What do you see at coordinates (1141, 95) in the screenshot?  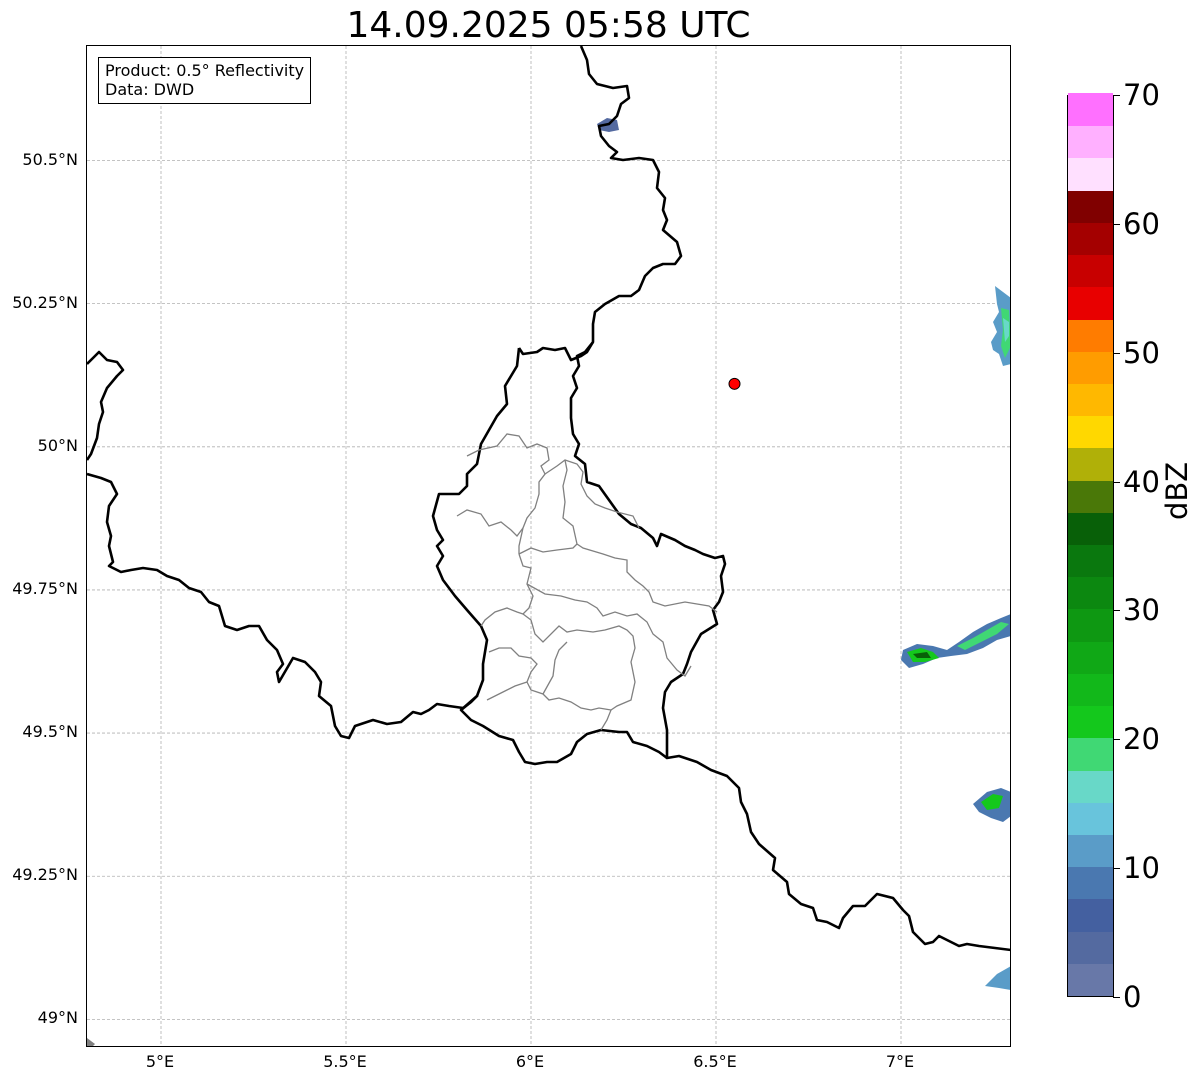 I see `colorbar-tick-label: 70` at bounding box center [1141, 95].